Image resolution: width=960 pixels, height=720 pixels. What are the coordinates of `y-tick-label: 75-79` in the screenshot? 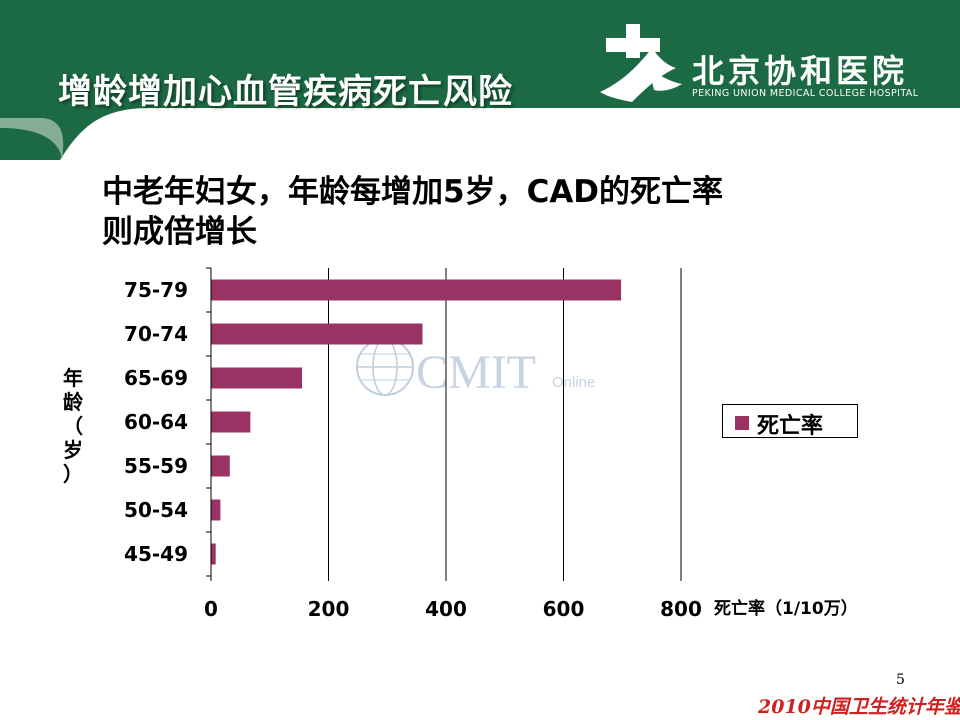 It's located at (156, 290).